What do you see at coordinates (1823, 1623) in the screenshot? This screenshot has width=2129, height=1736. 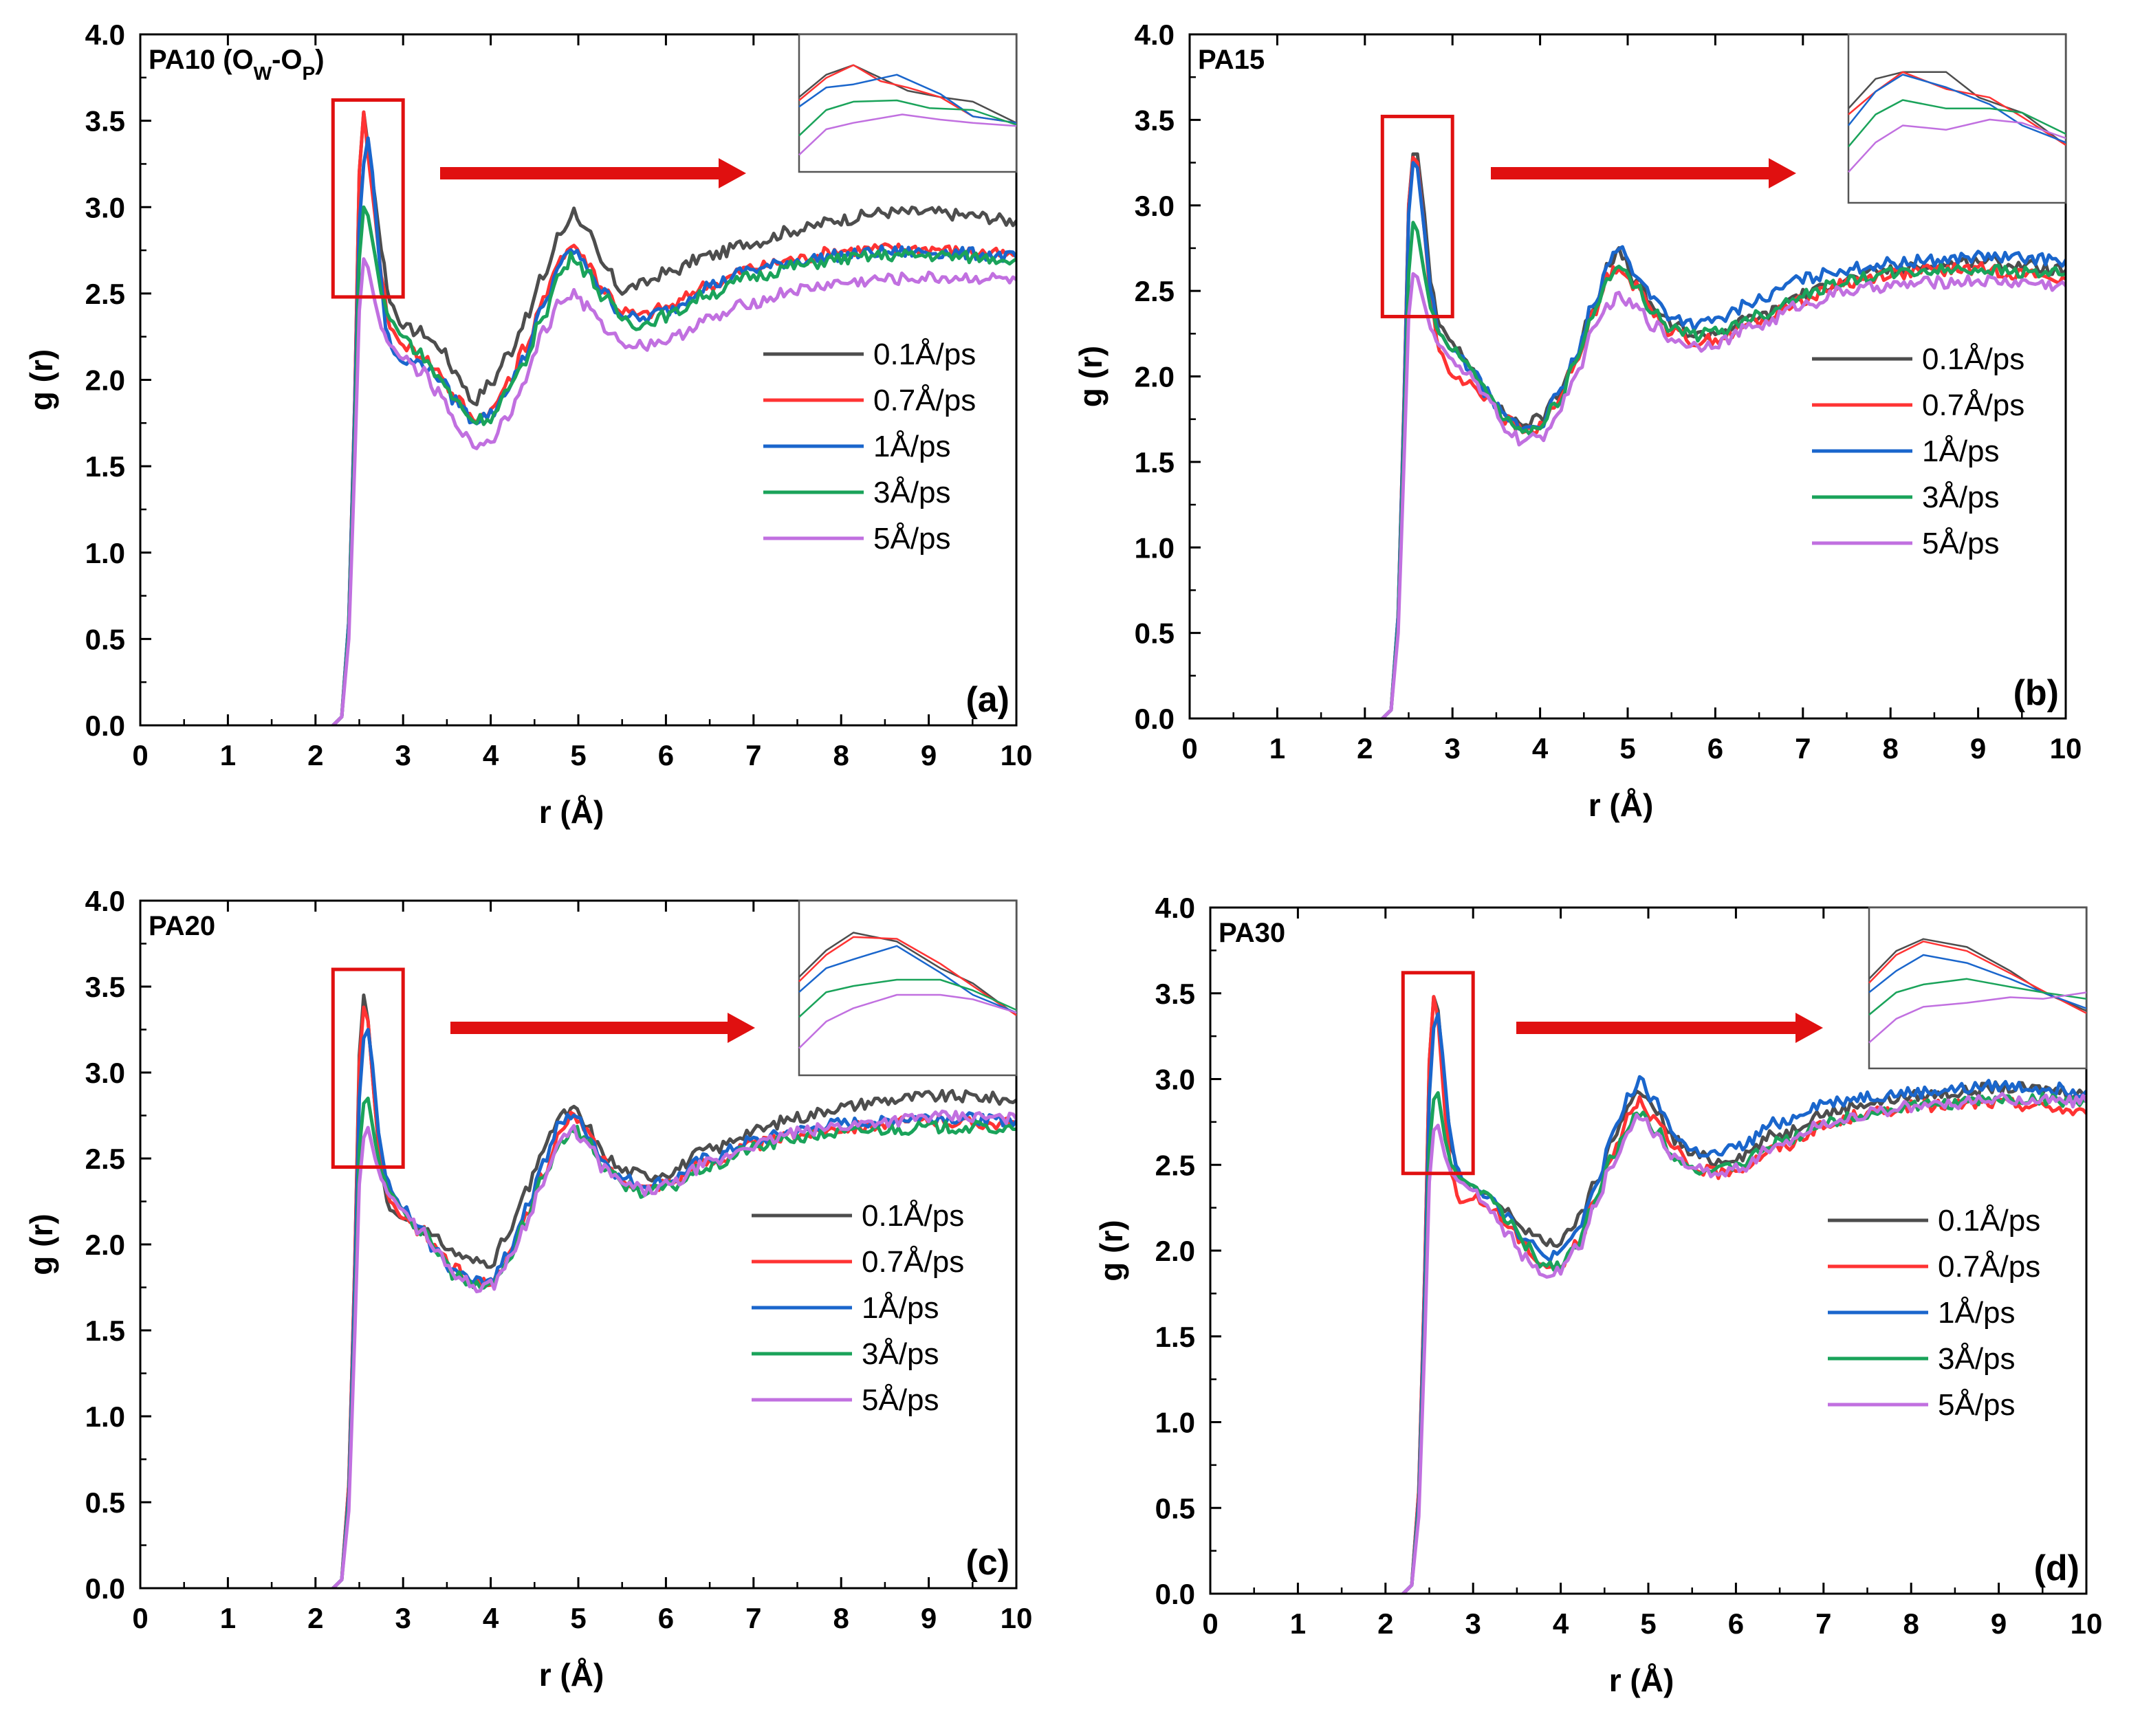 I see `x-tick-label: 7` at bounding box center [1823, 1623].